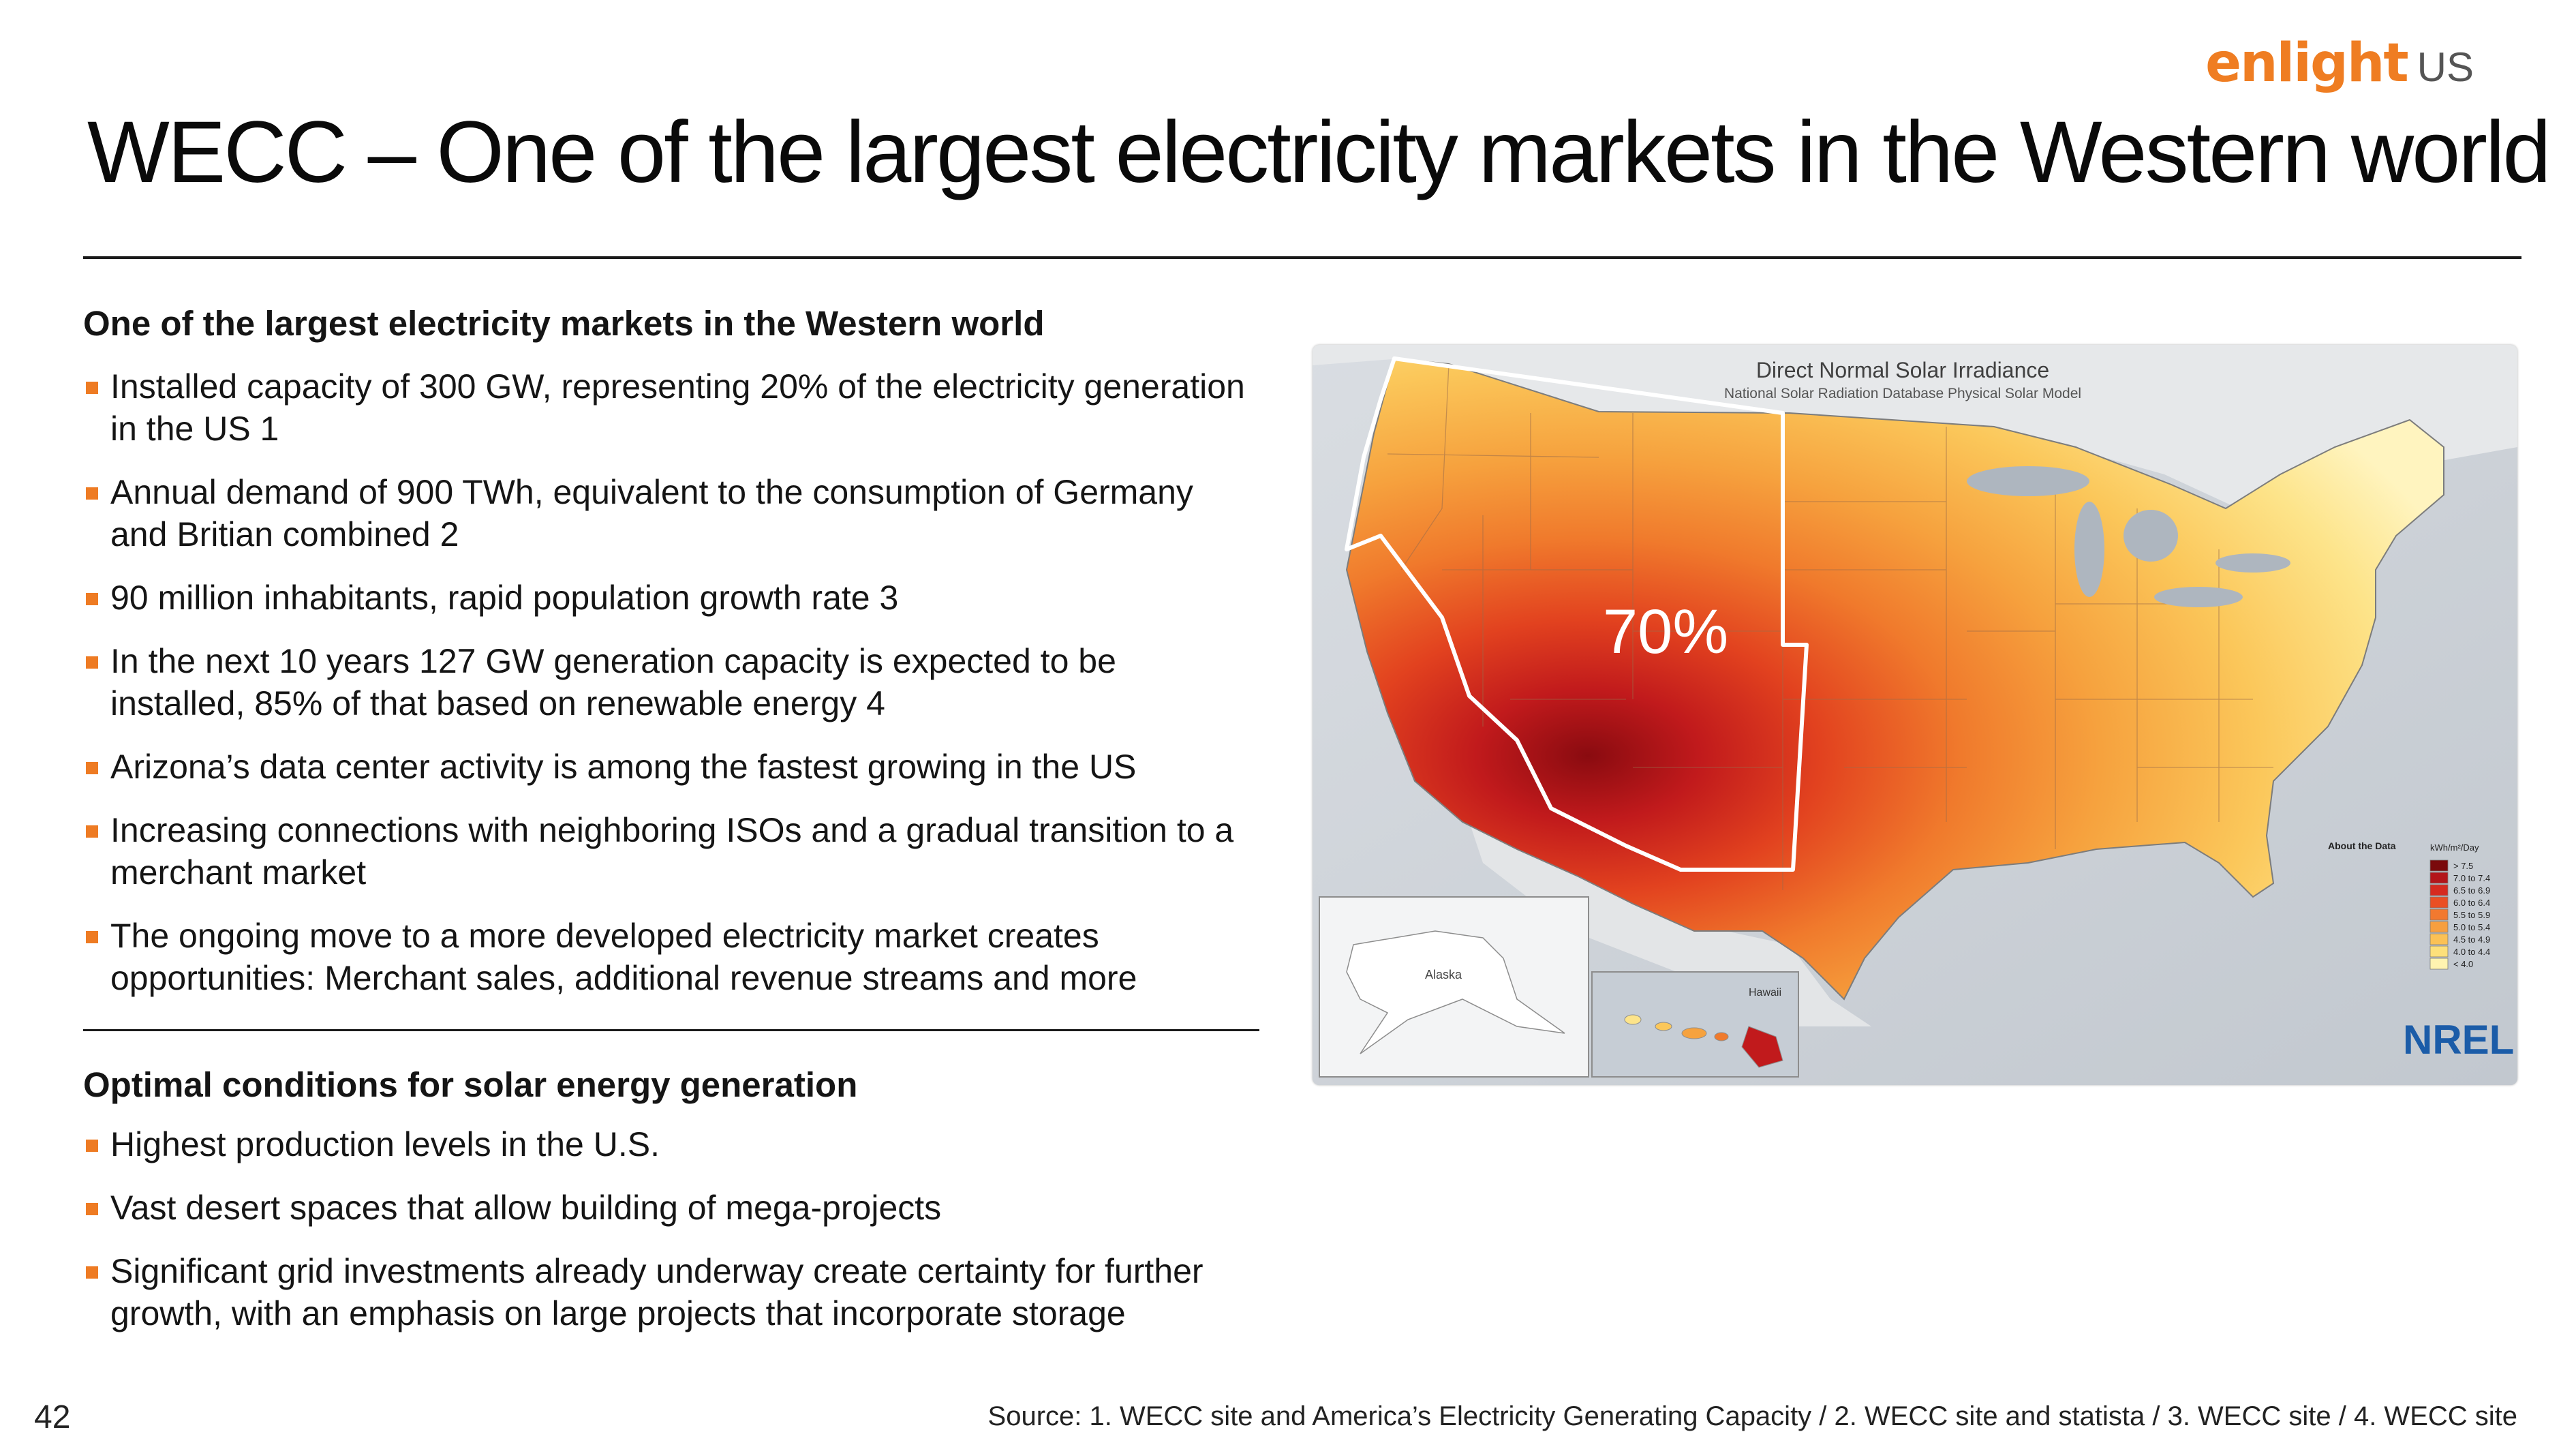 This screenshot has height=1449, width=2576. Describe the element at coordinates (2471, 903) in the screenshot. I see `legend-label: 6.0 to 6.4` at that location.